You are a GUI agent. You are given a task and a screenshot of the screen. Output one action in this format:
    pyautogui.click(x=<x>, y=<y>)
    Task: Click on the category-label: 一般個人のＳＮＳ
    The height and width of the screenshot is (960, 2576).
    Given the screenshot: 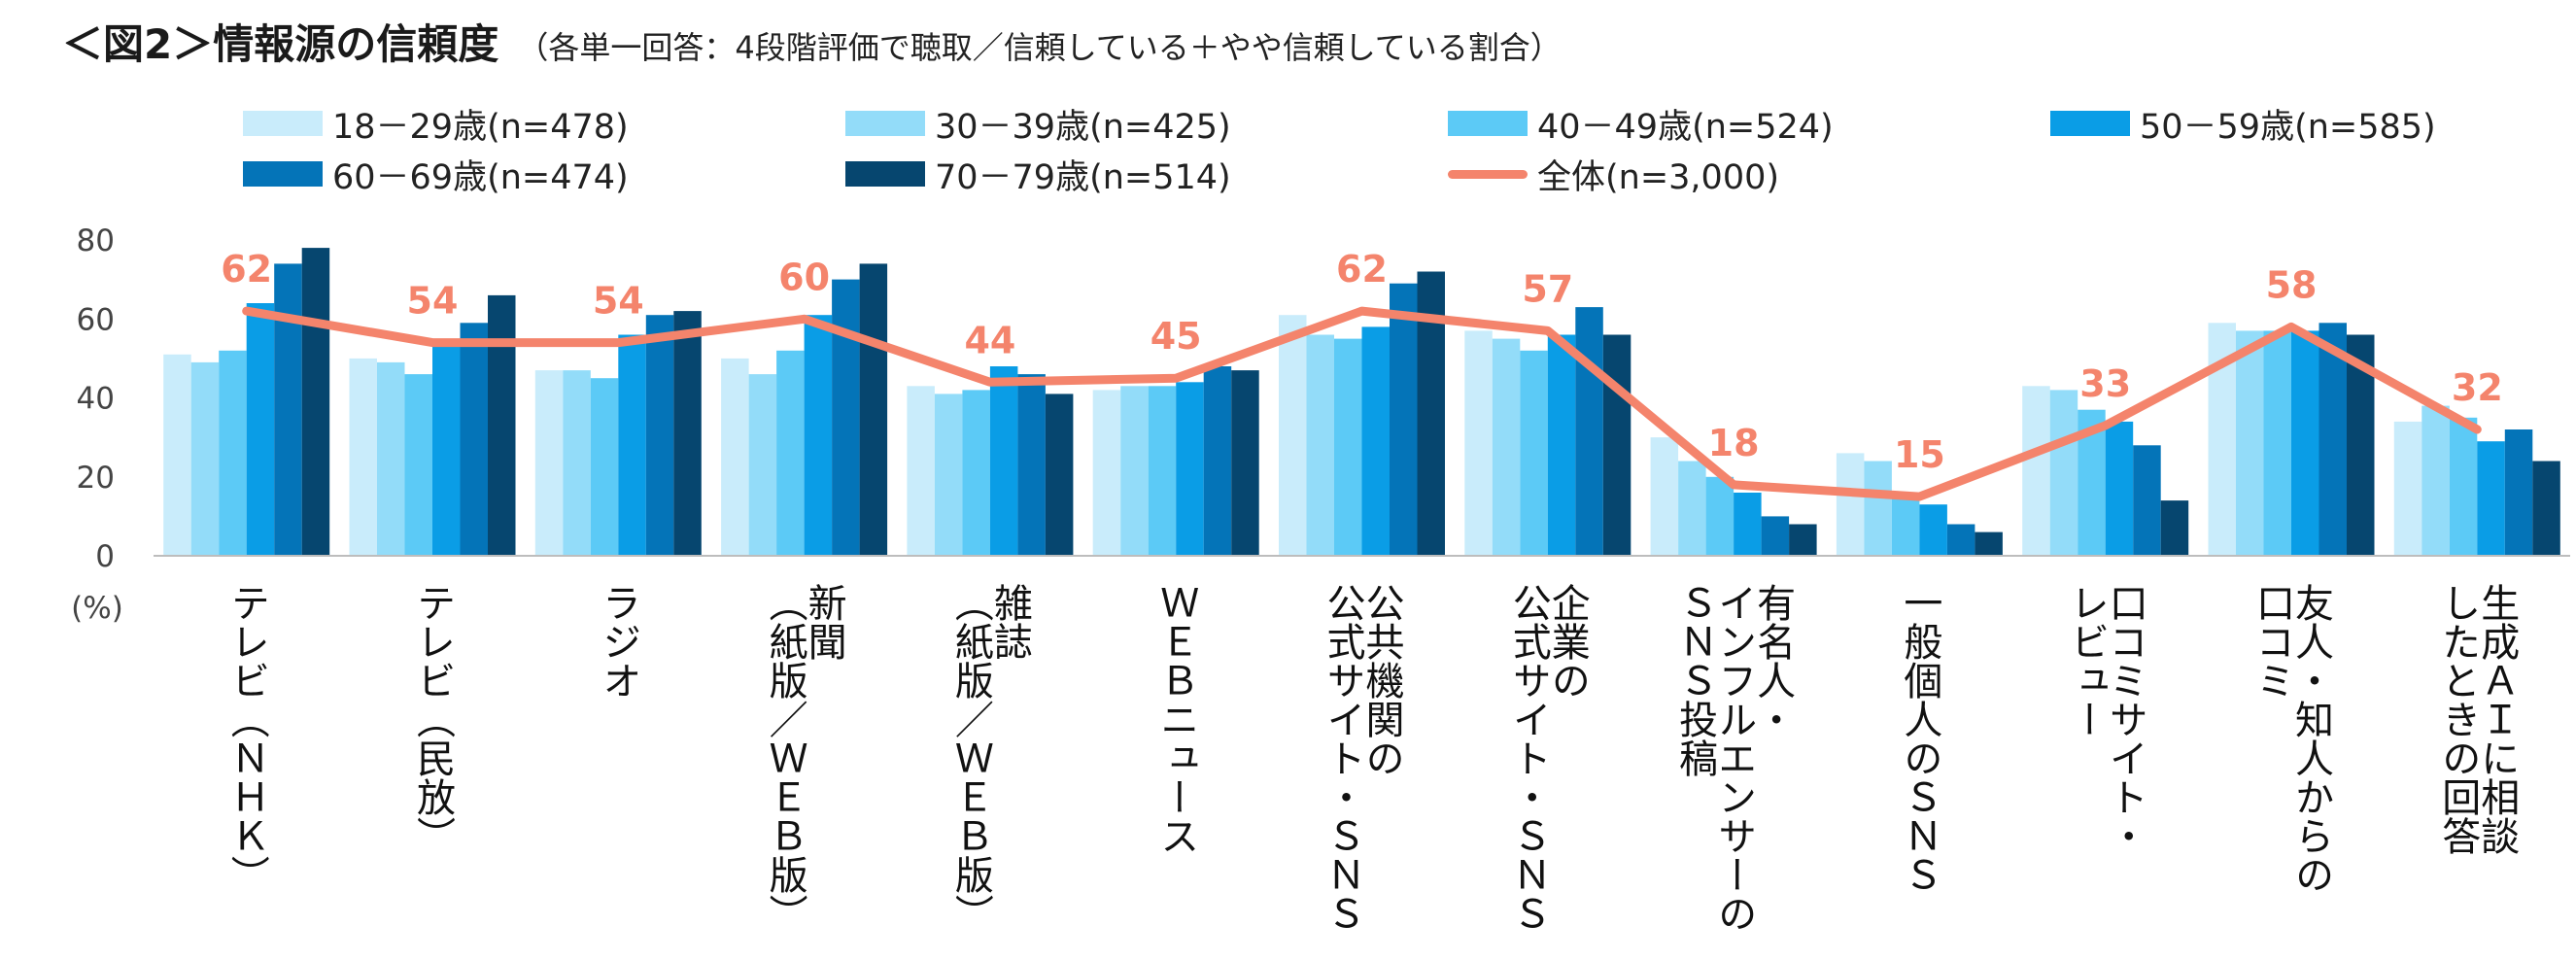 What is the action you would take?
    pyautogui.click(x=1919, y=738)
    